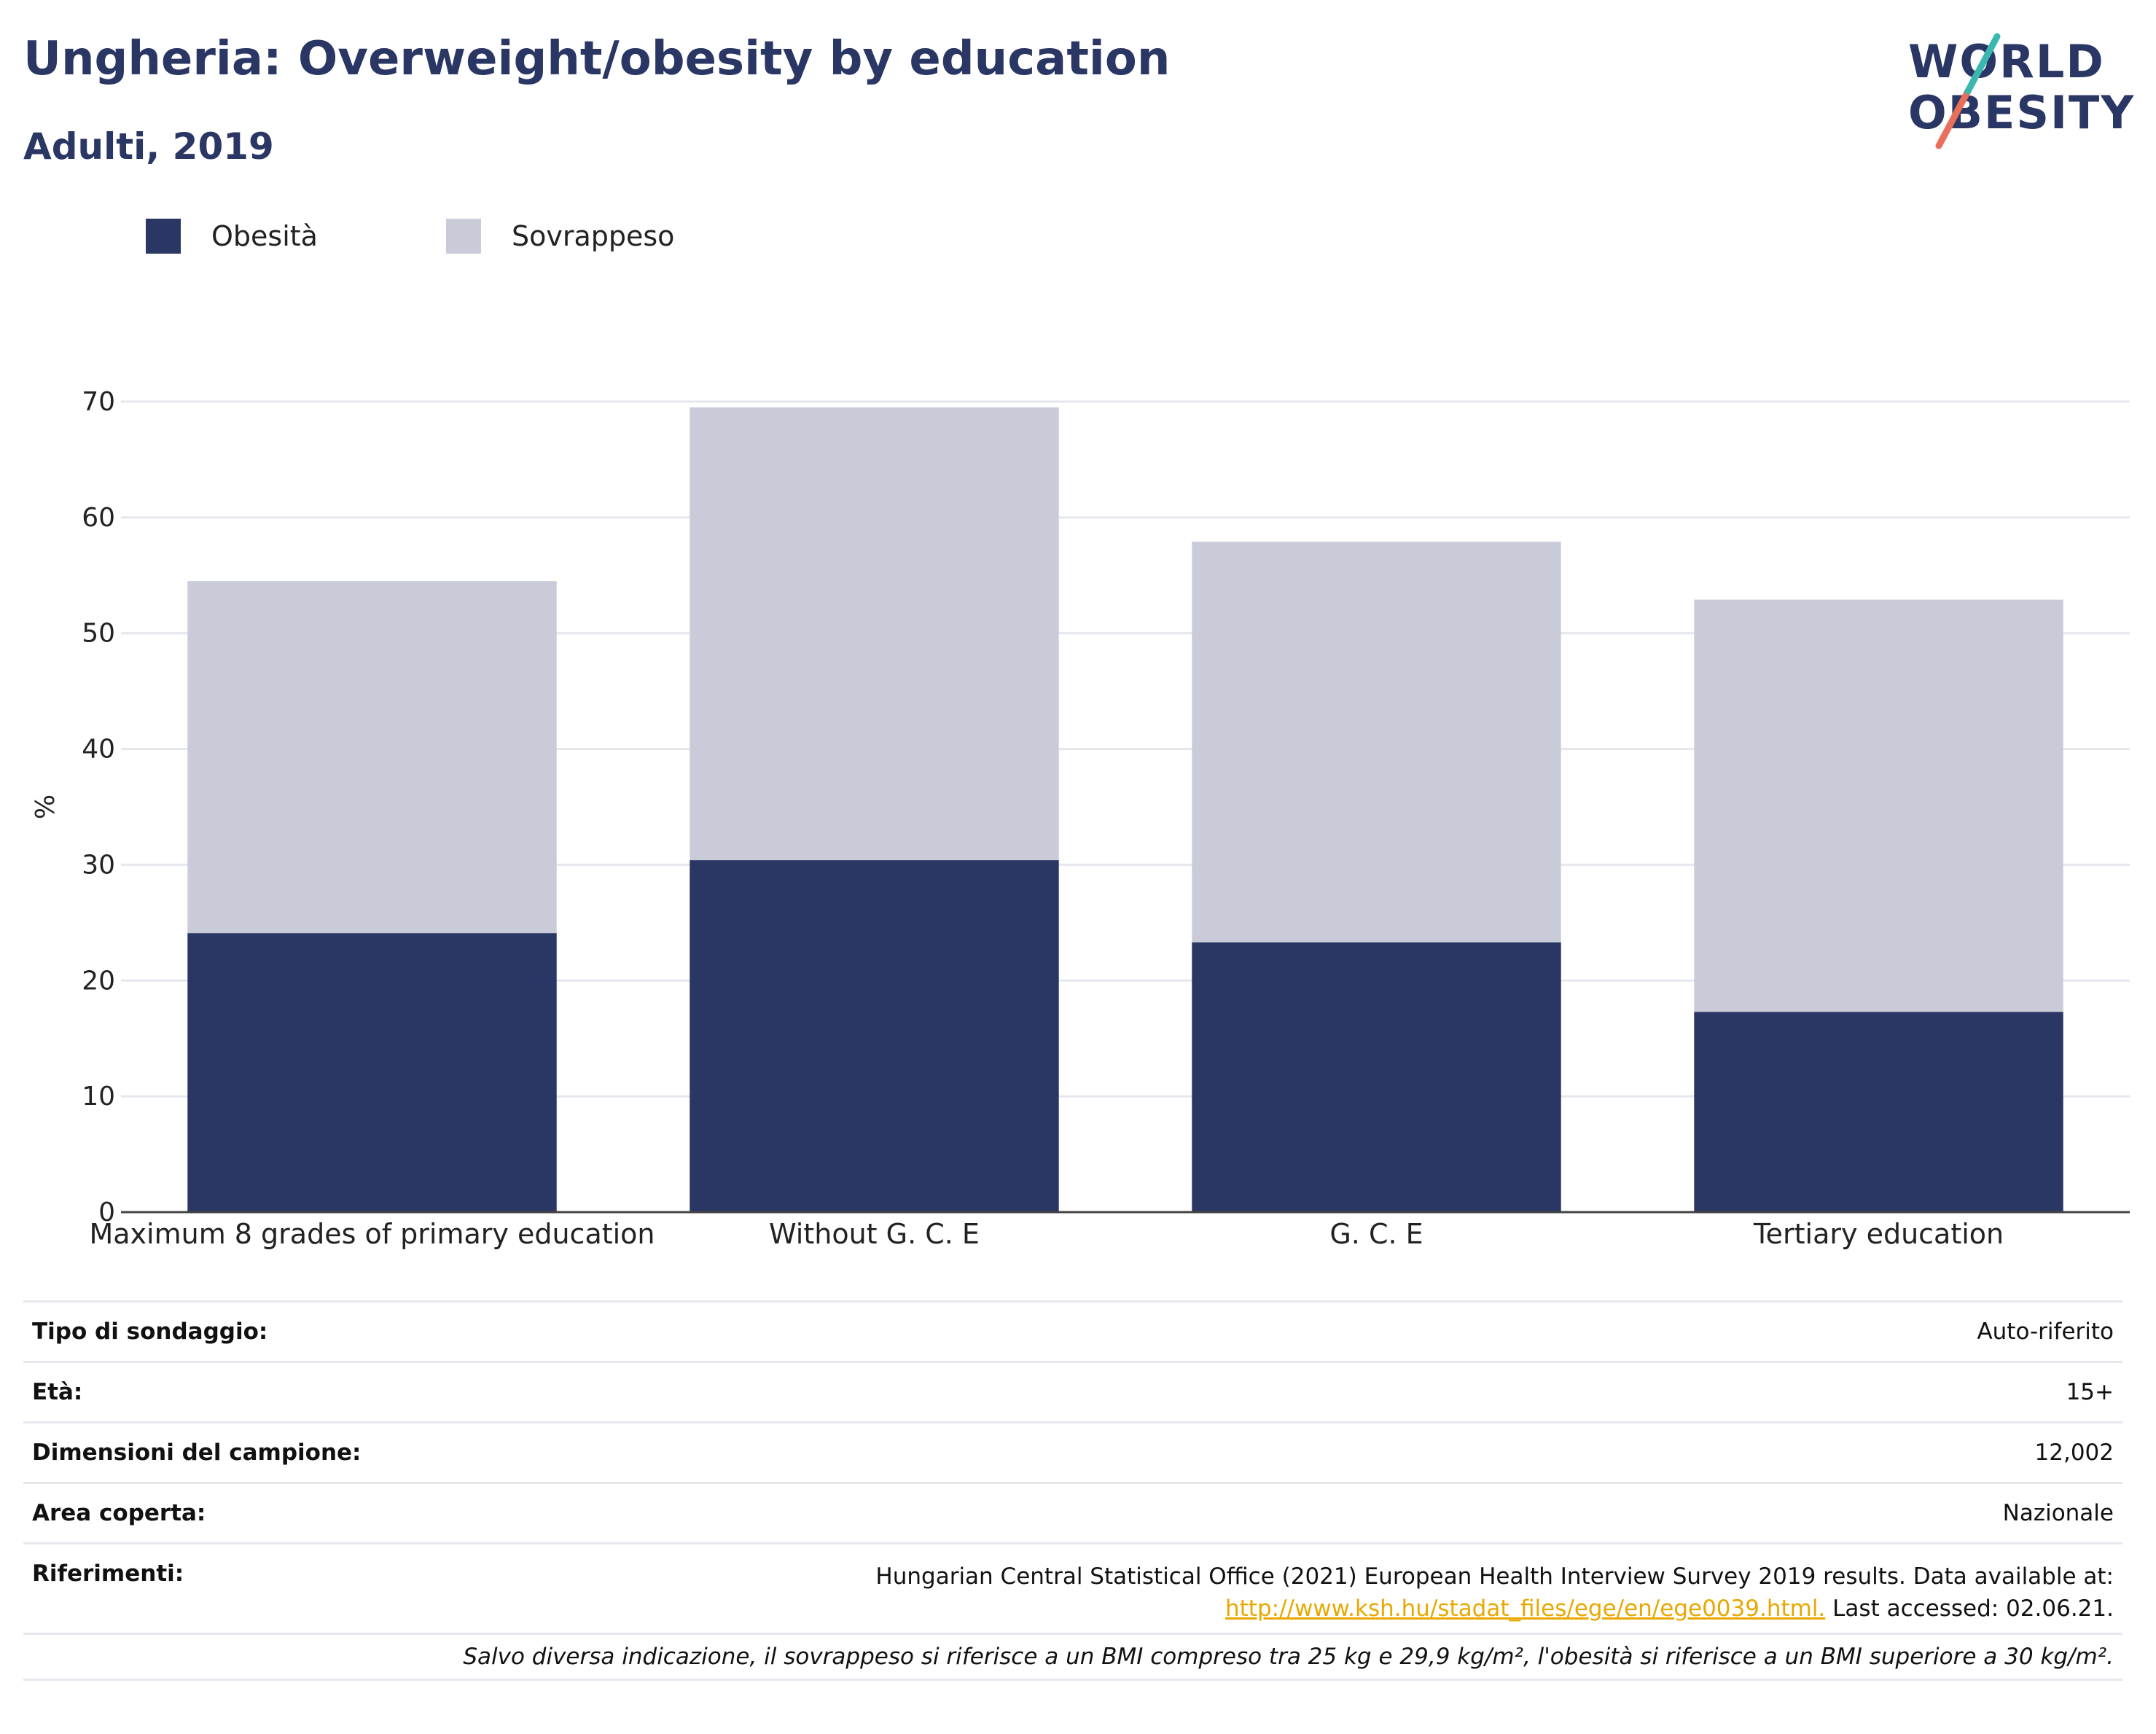 Image resolution: width=2156 pixels, height=1734 pixels. What do you see at coordinates (2046, 1332) in the screenshot?
I see `info-value: Auto-riferito` at bounding box center [2046, 1332].